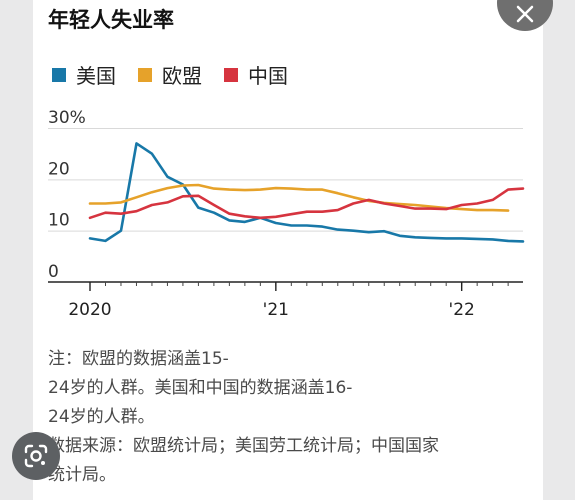 This screenshot has width=575, height=500. What do you see at coordinates (145, 74) in the screenshot?
I see `legend-swatch-eu` at bounding box center [145, 74].